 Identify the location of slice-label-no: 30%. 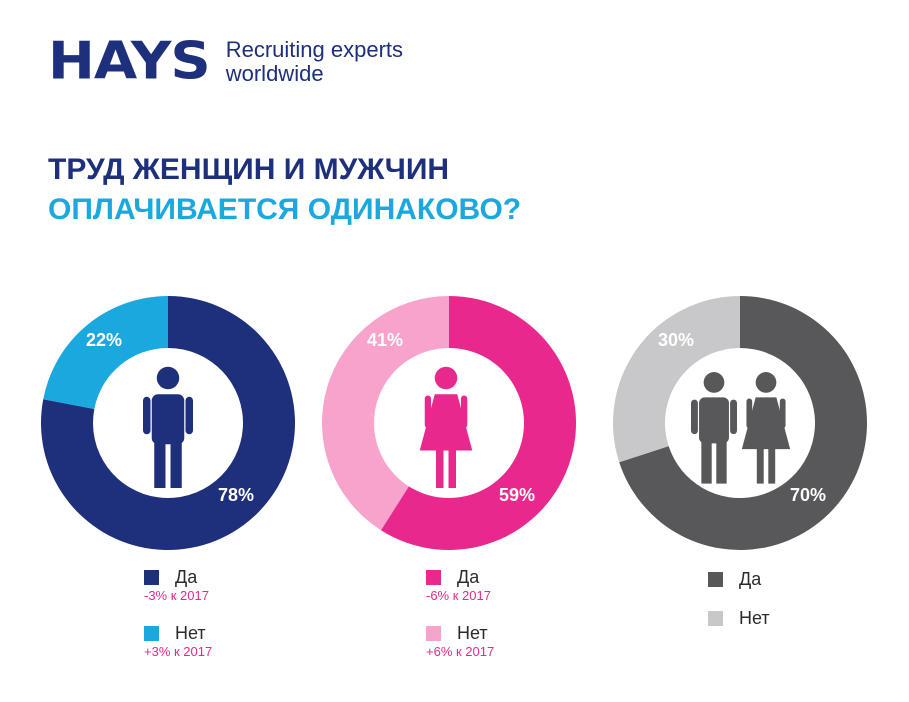
(676, 340).